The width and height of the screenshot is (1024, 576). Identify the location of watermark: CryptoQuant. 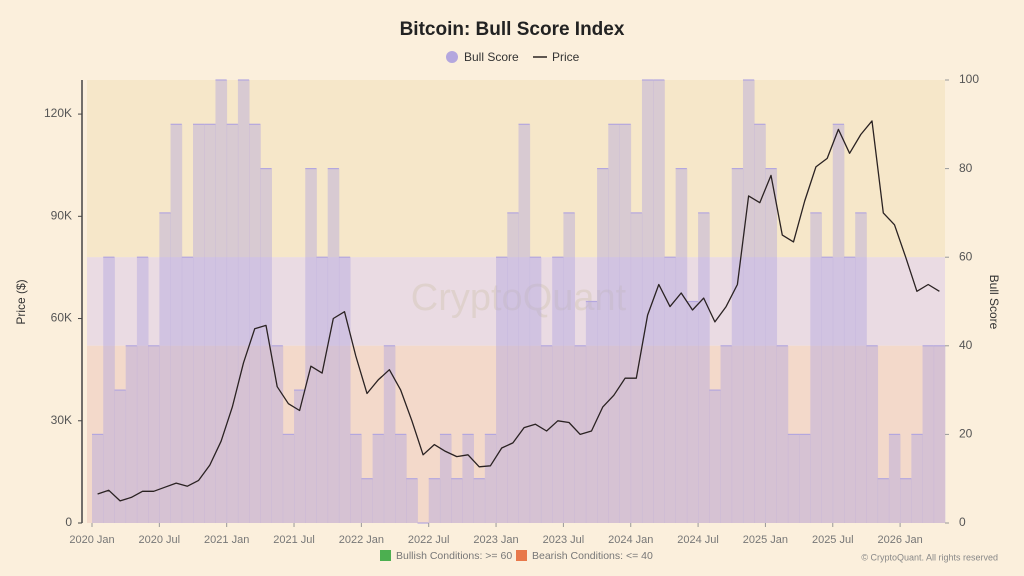
(519, 298).